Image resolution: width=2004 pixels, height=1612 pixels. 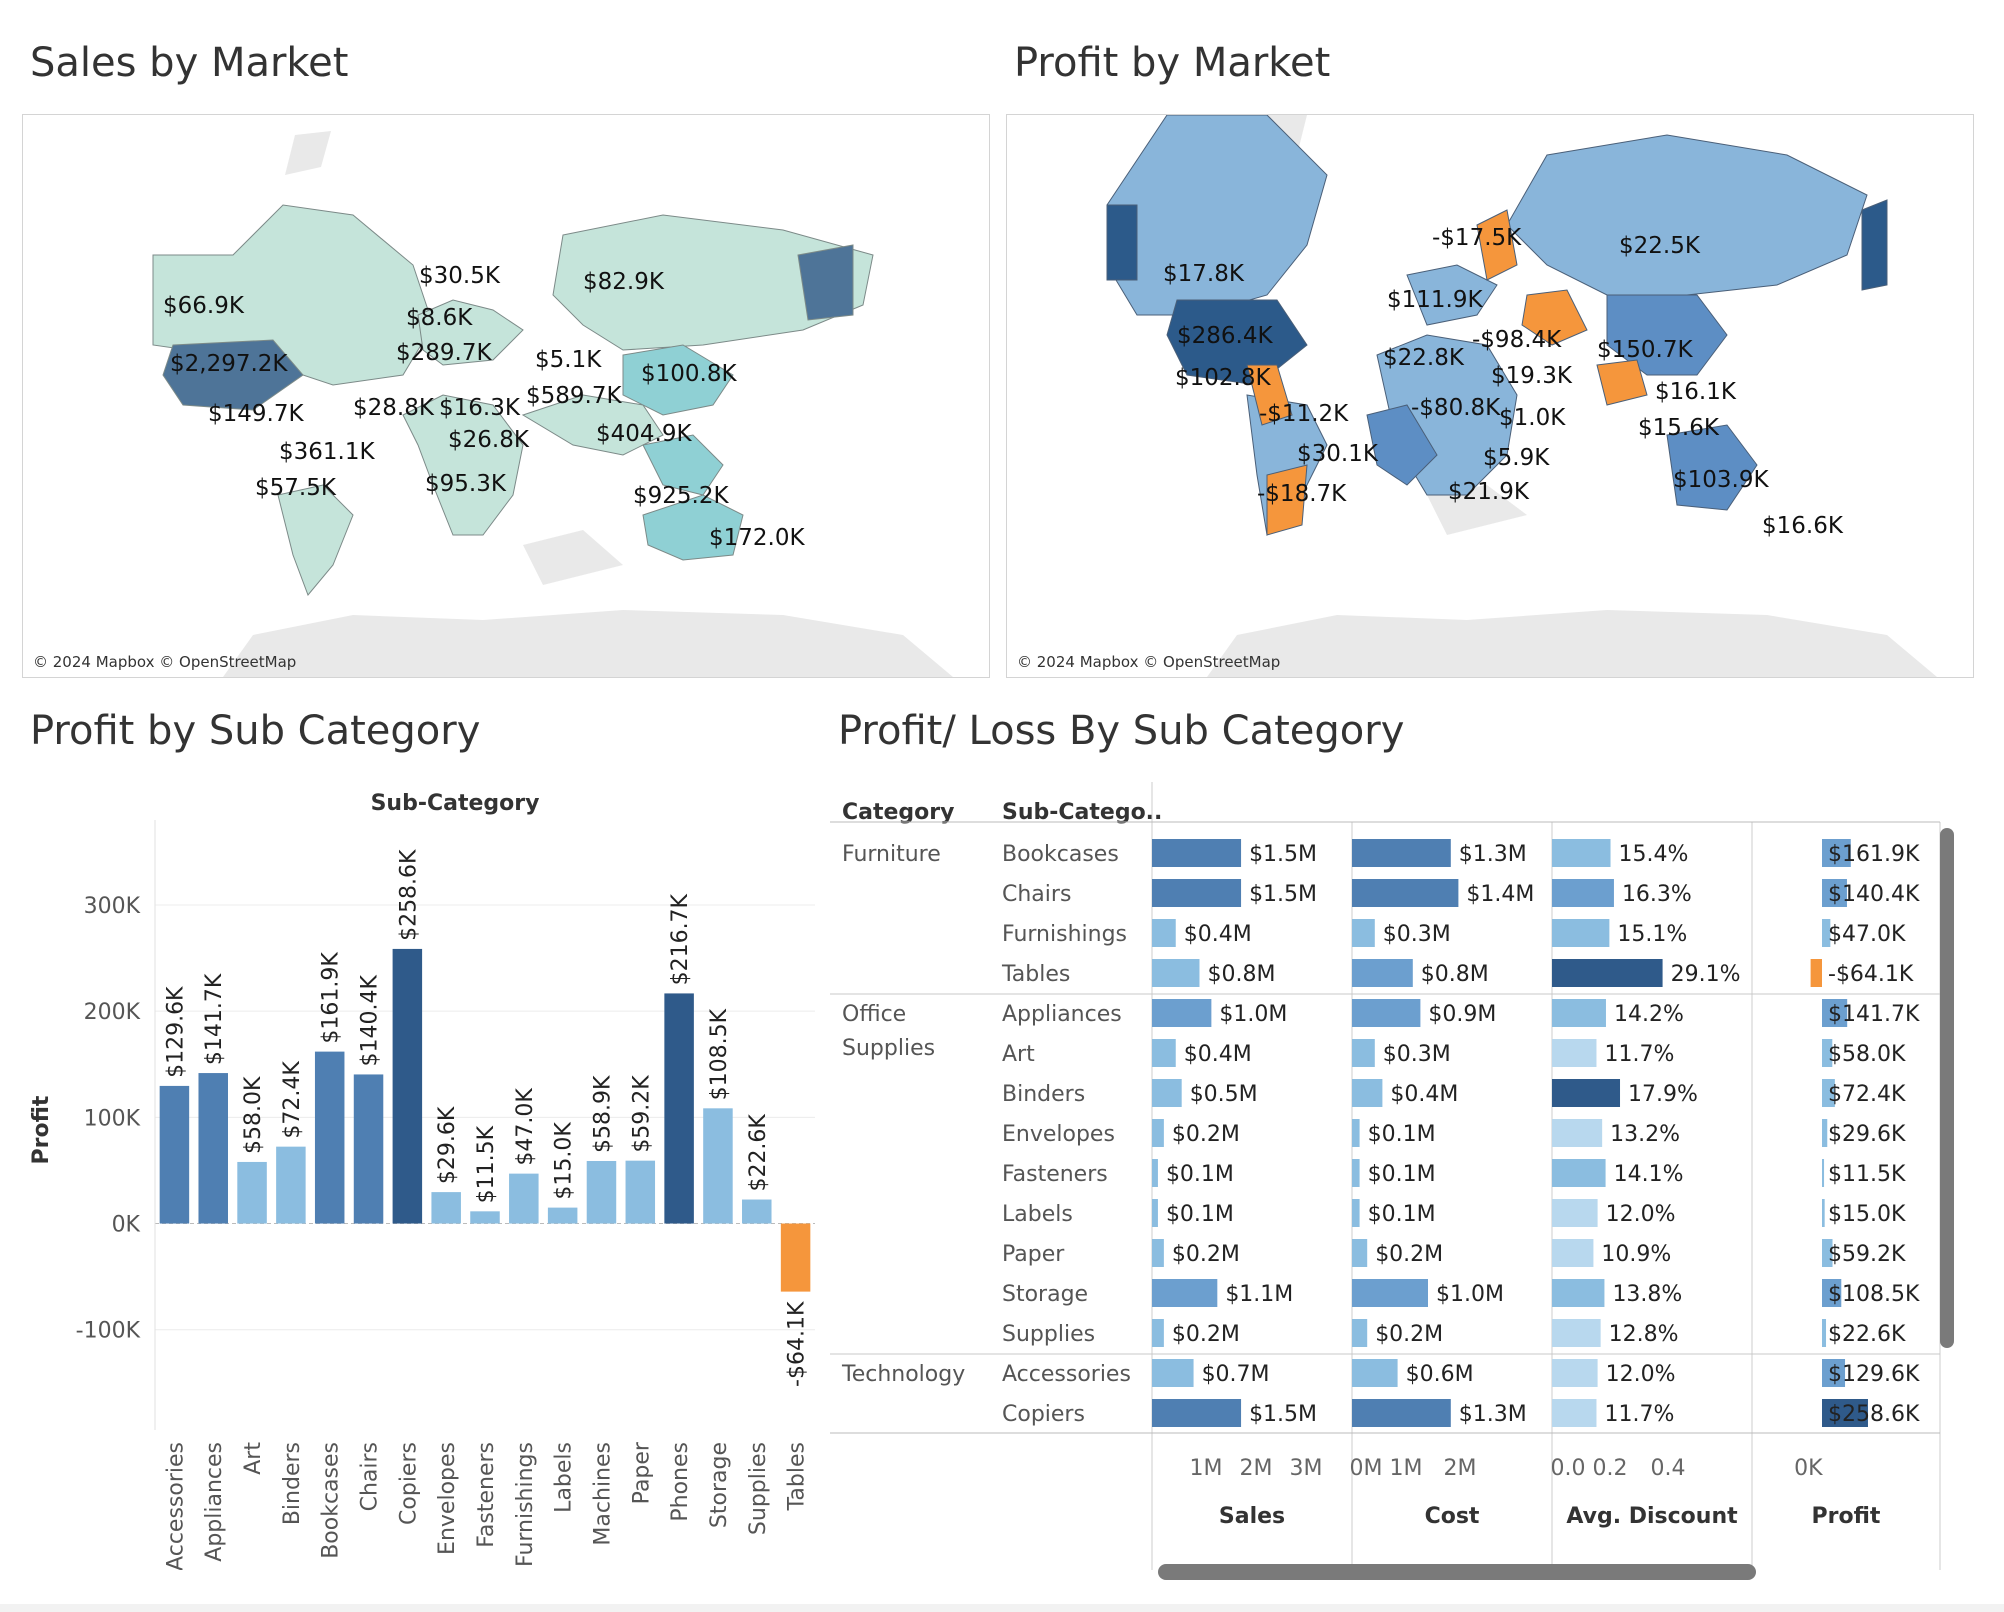 What do you see at coordinates (174, 1154) in the screenshot?
I see `bar-accessories` at bounding box center [174, 1154].